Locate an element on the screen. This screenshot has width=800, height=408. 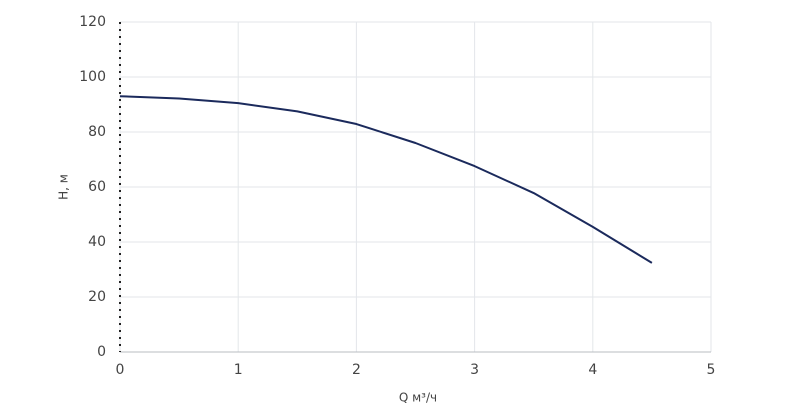
x-tick-label: 0 is located at coordinates (120, 370).